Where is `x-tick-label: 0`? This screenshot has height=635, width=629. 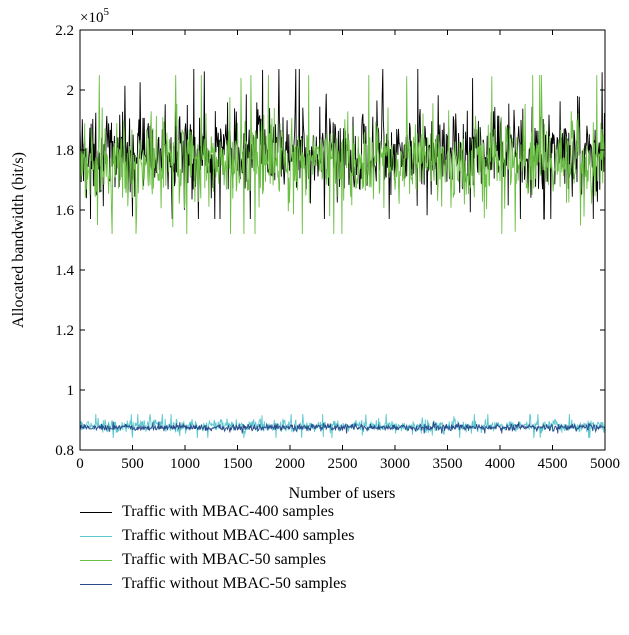 x-tick-label: 0 is located at coordinates (80, 464).